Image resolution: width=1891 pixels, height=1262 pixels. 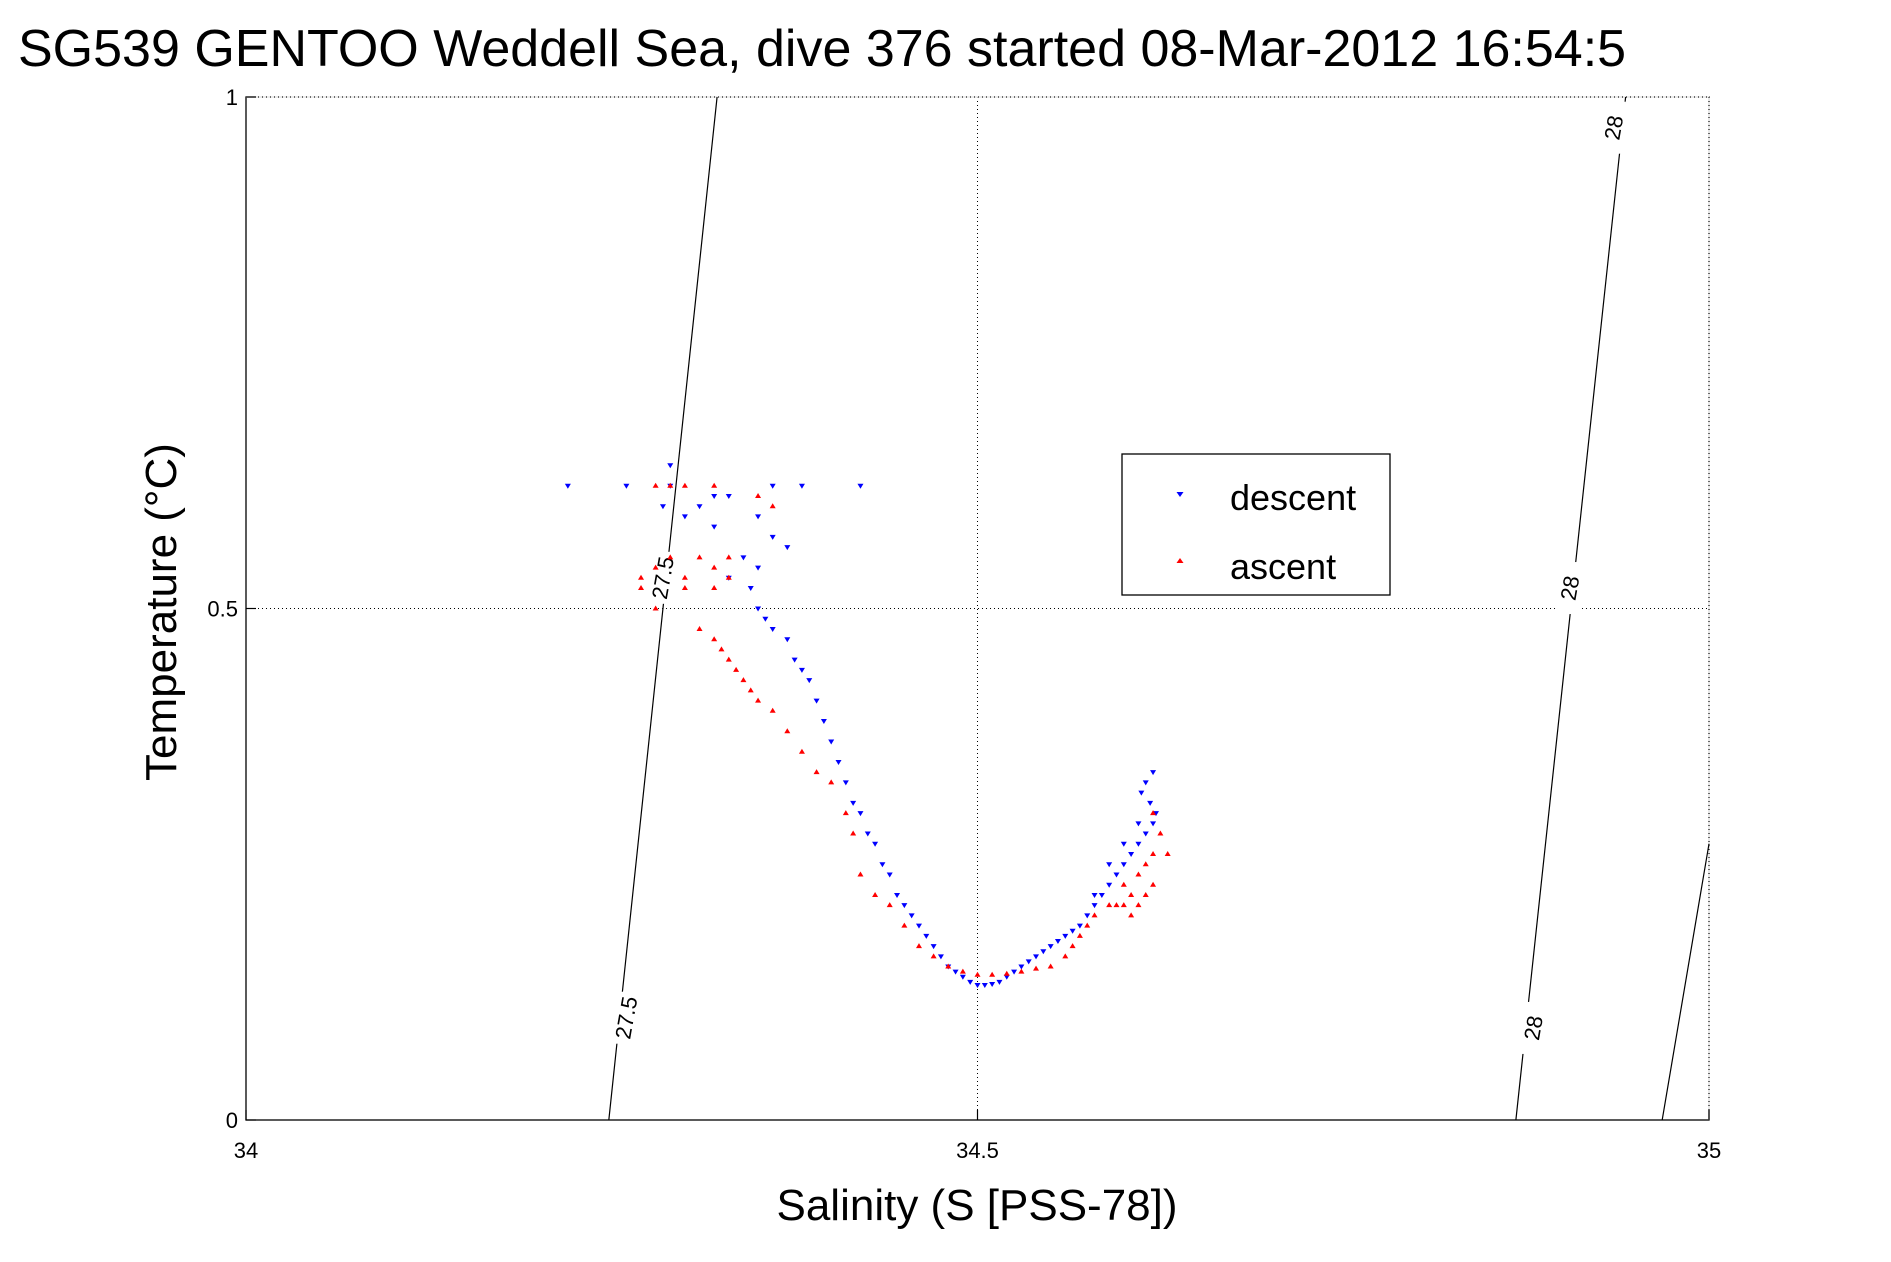 What do you see at coordinates (904, 729) in the screenshot?
I see `series-ascent` at bounding box center [904, 729].